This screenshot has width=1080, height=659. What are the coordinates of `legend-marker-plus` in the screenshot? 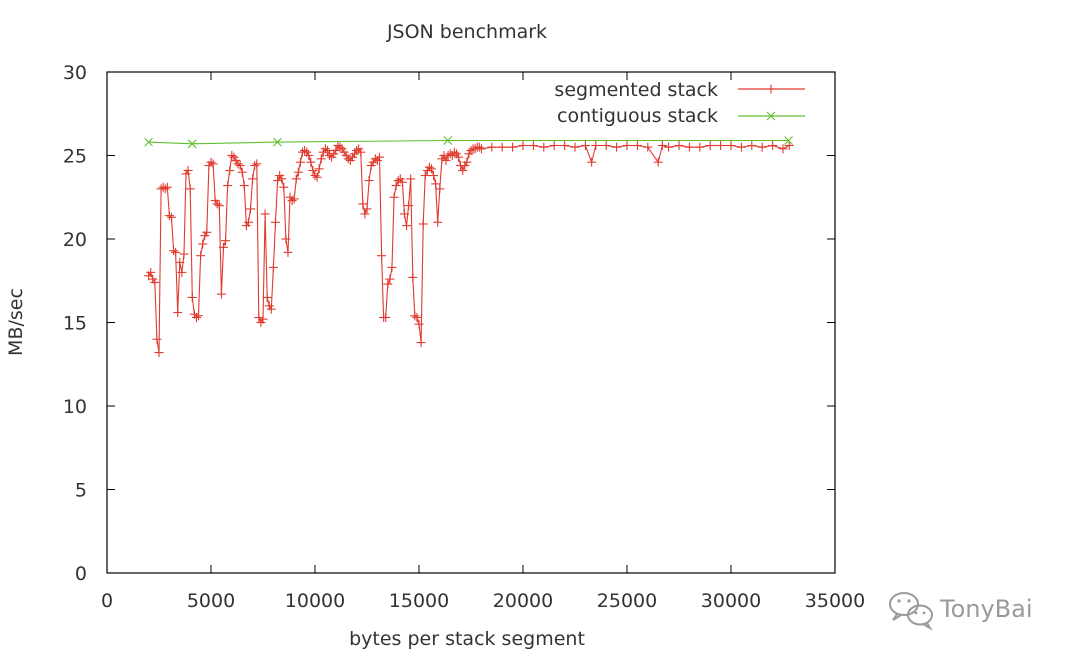 It's located at (771, 89).